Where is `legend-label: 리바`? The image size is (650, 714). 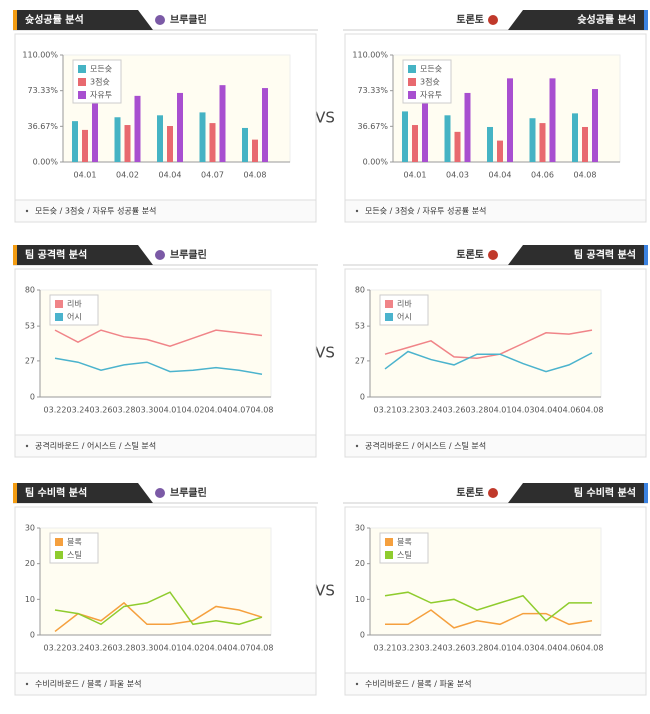
legend-label: 리바 is located at coordinates (404, 304).